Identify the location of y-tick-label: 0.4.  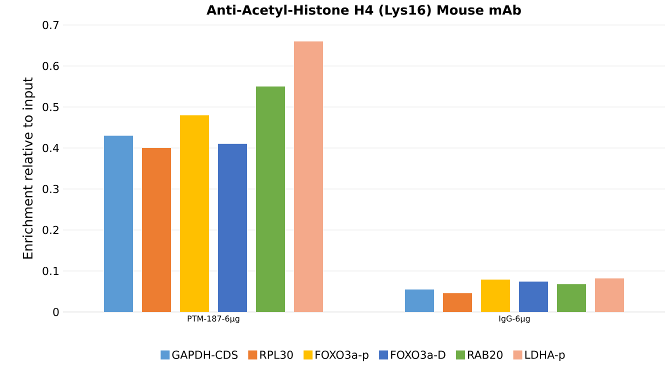
(50, 148).